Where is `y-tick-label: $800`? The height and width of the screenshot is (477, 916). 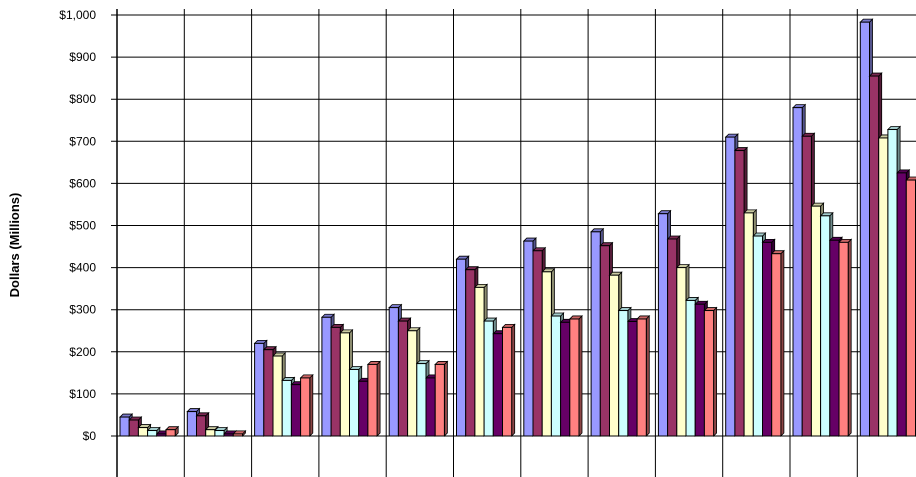
y-tick-label: $800 is located at coordinates (82, 99).